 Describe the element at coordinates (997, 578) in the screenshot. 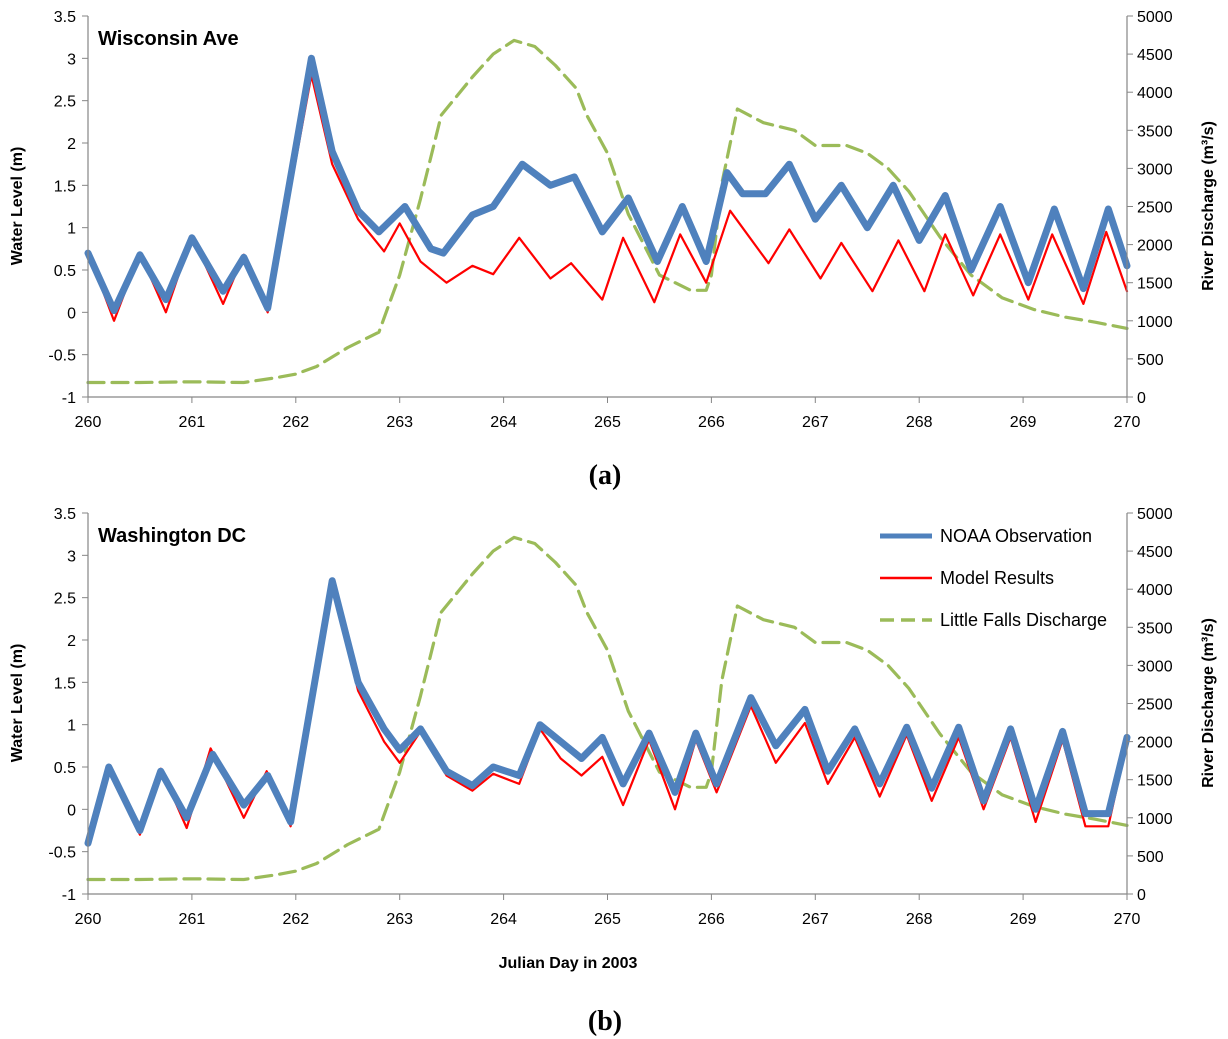

I see `legend-label-model-results: Model Results` at that location.